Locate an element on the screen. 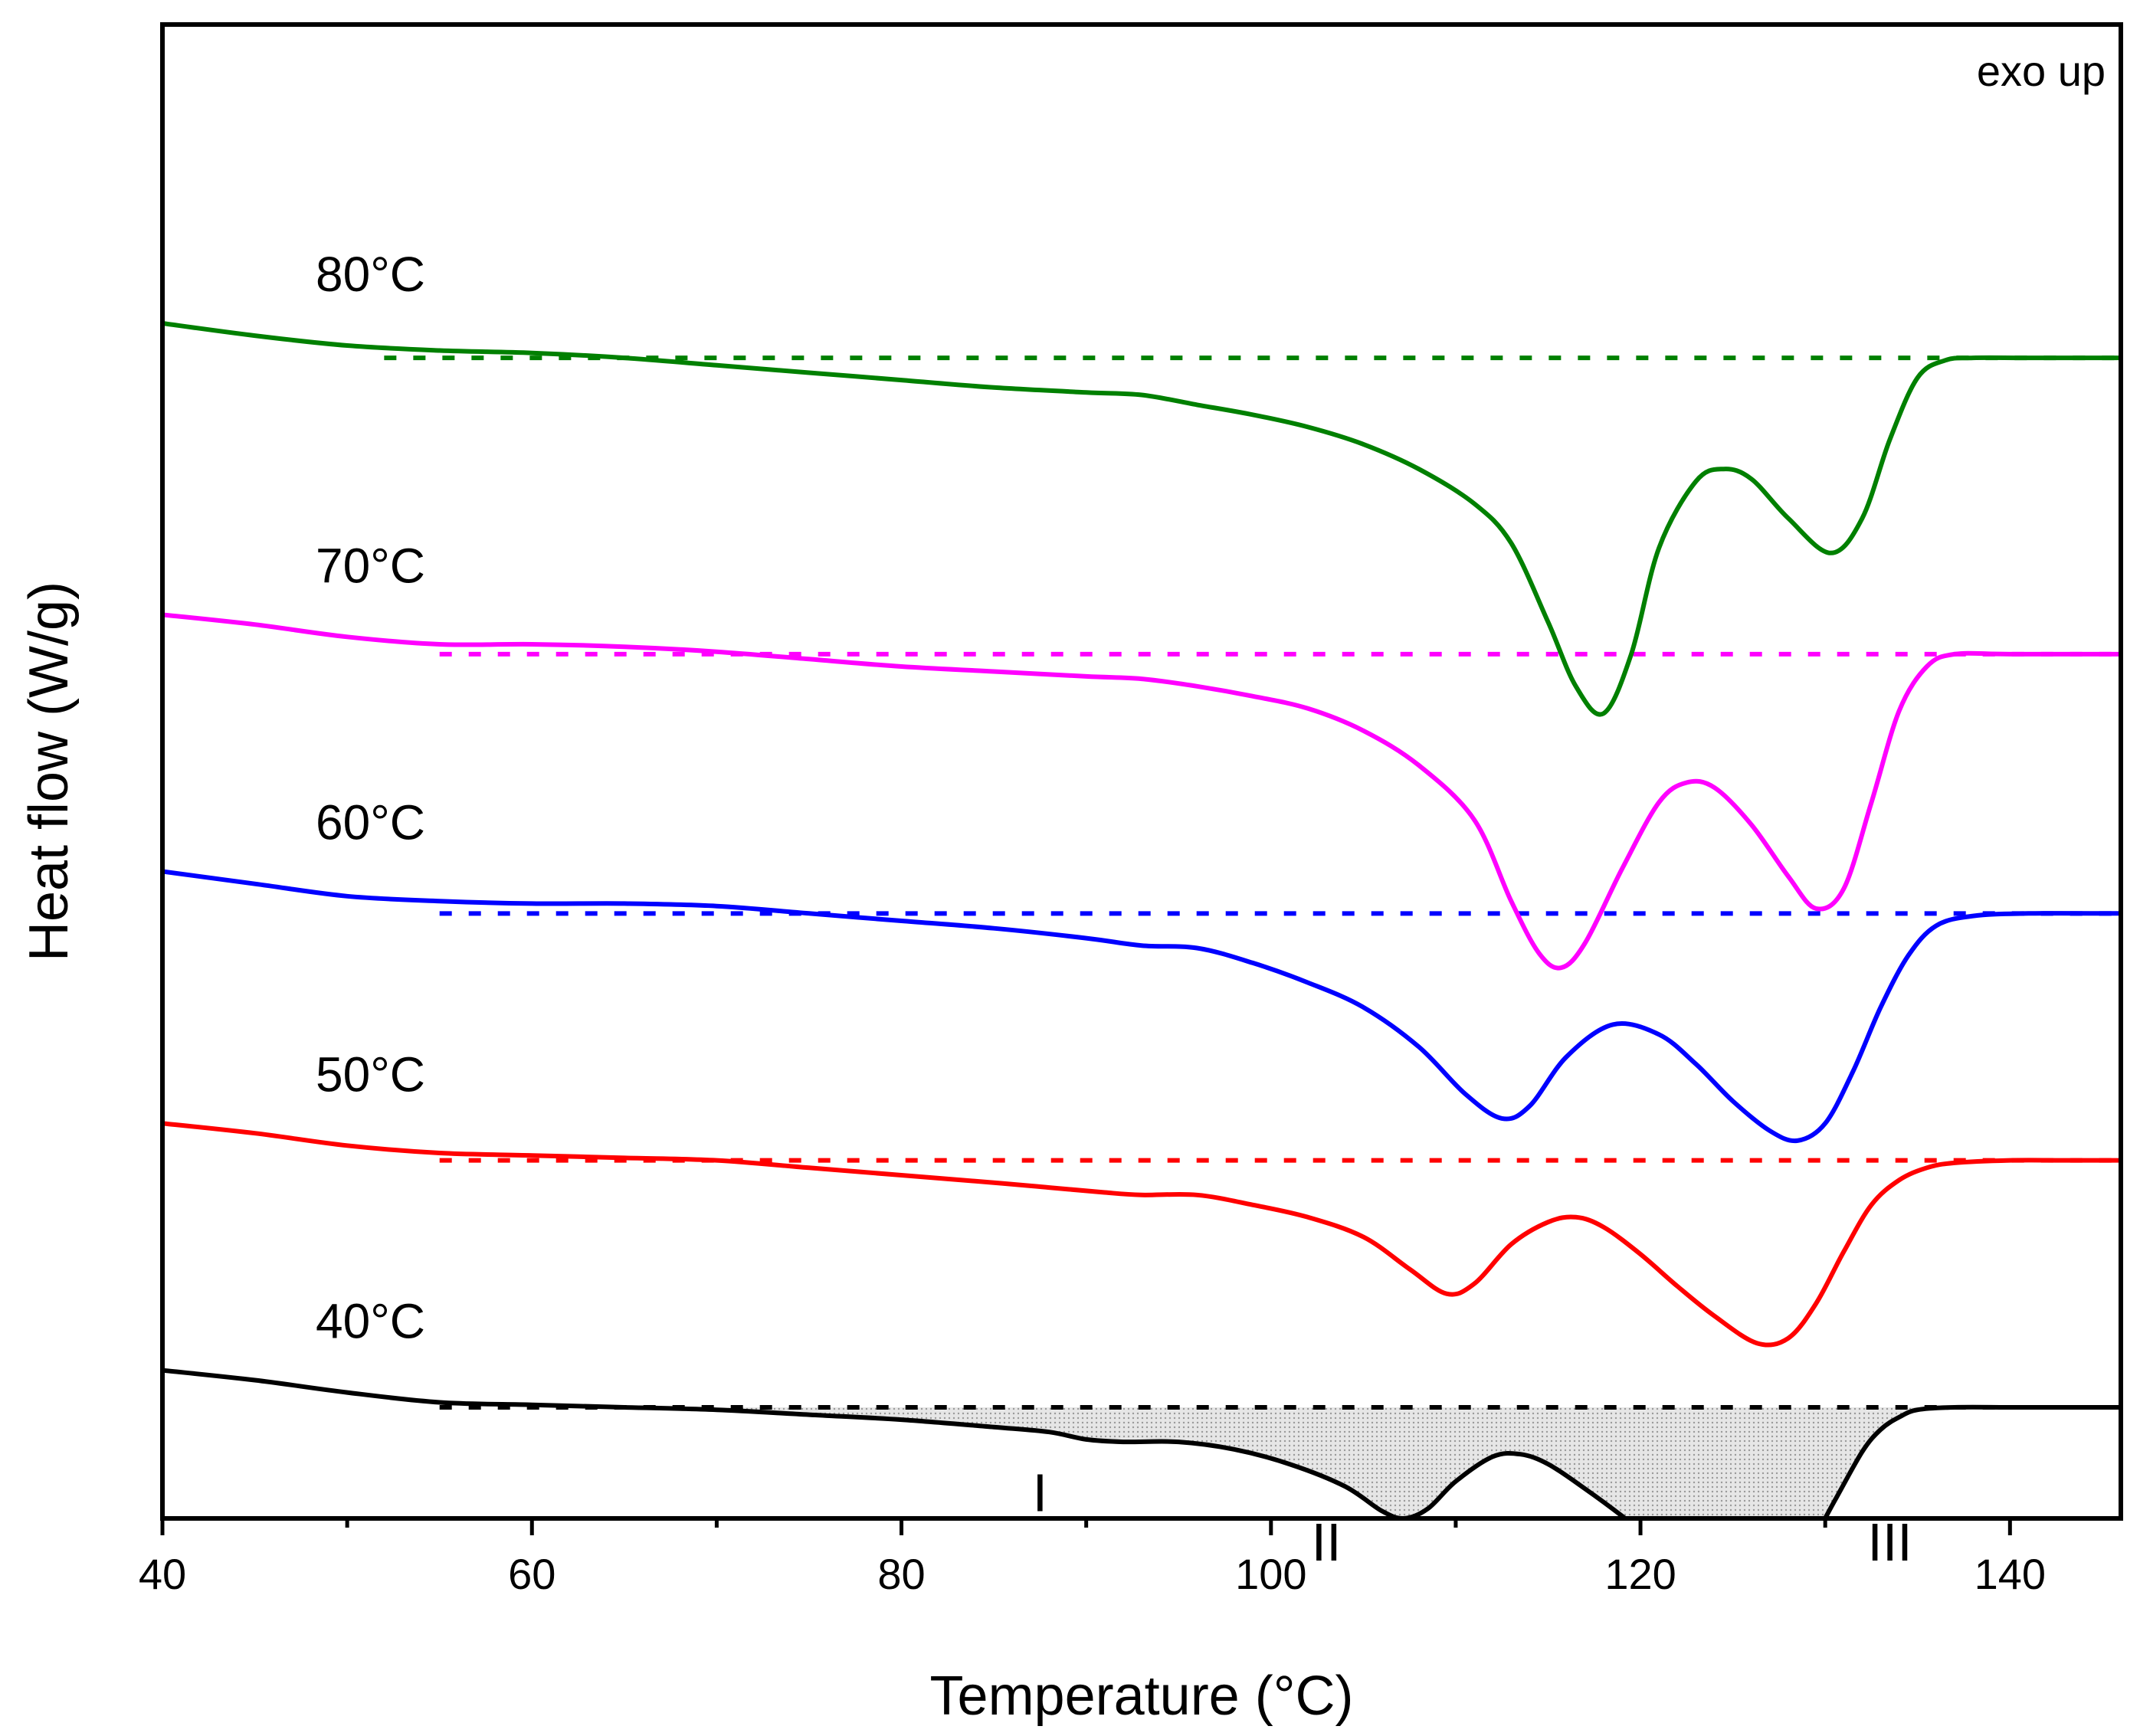  x-axis-ticks: 40 60 80 100 120 140 is located at coordinates (1092, 1558).